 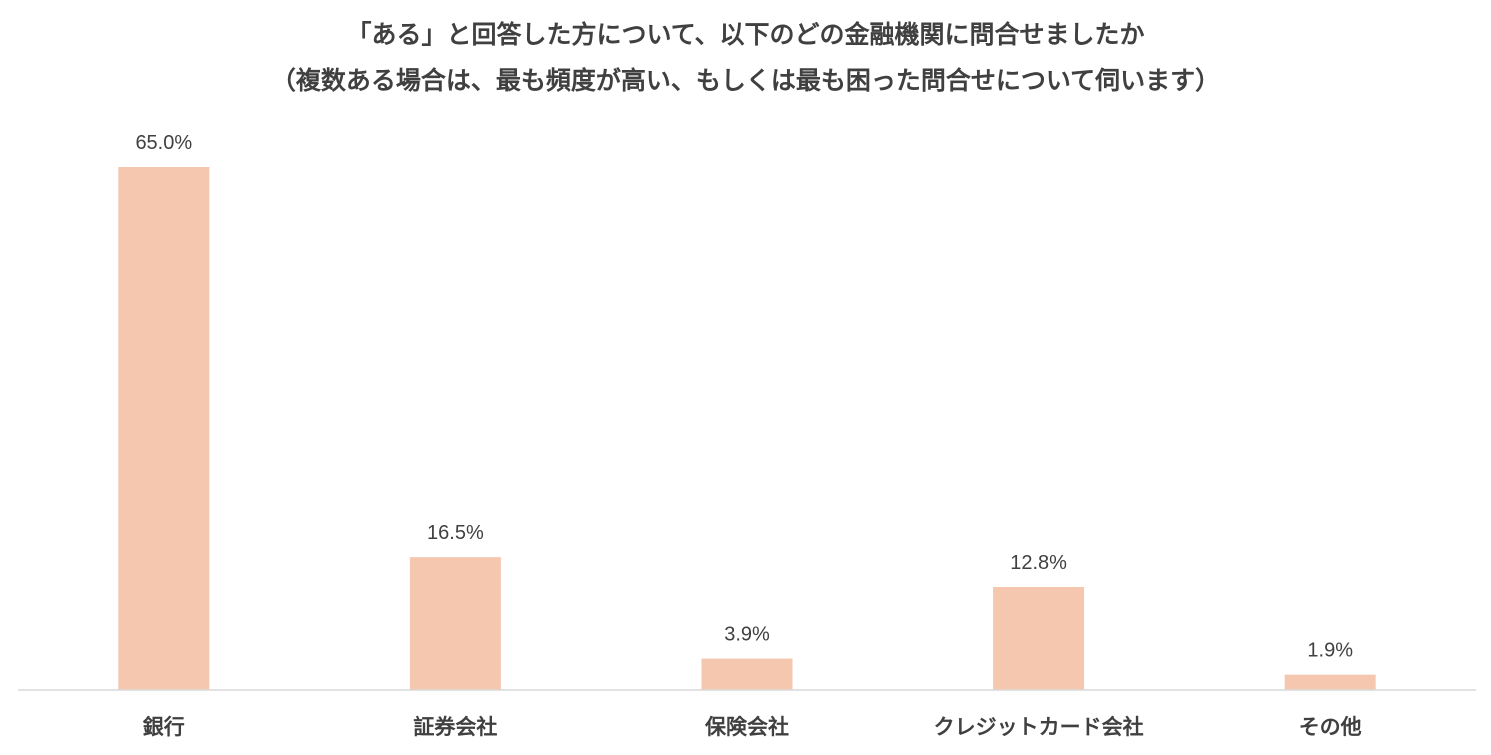 I want to click on category-label-2: 保険会社, so click(x=746, y=727).